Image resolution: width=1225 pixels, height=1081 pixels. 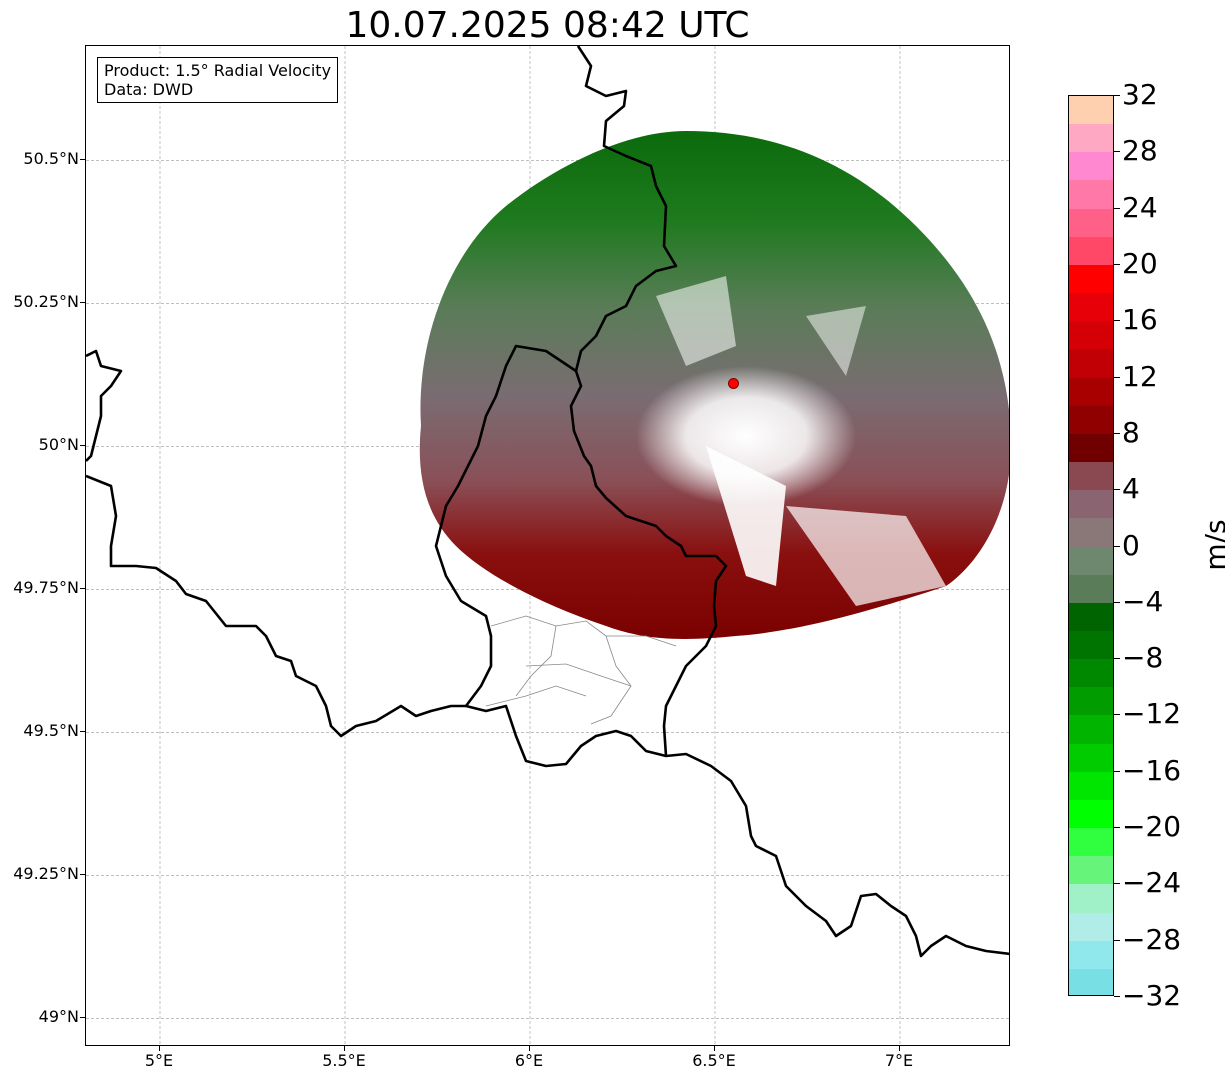 I want to click on lat-tick-label: 50°N, so click(x=58, y=445).